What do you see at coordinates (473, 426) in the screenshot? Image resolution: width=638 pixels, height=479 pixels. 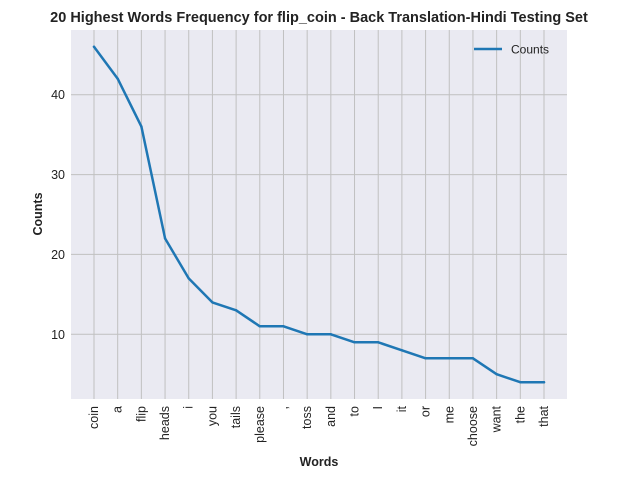 I see `x-tick-label: choose` at bounding box center [473, 426].